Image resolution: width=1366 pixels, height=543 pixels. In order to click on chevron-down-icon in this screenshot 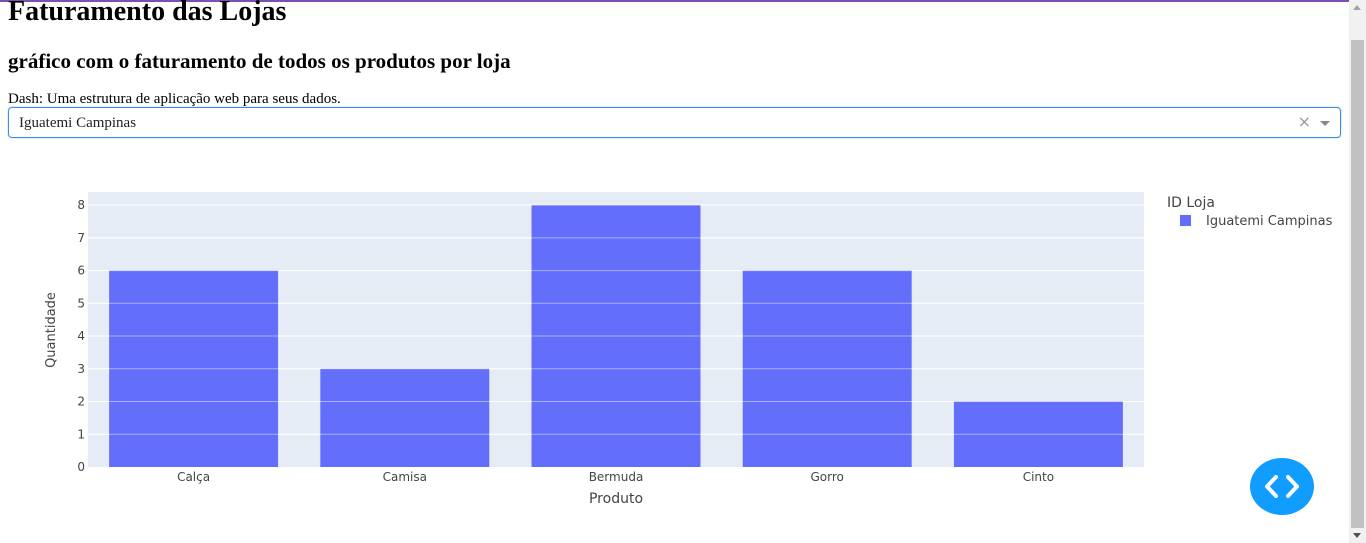, I will do `click(1325, 123)`.